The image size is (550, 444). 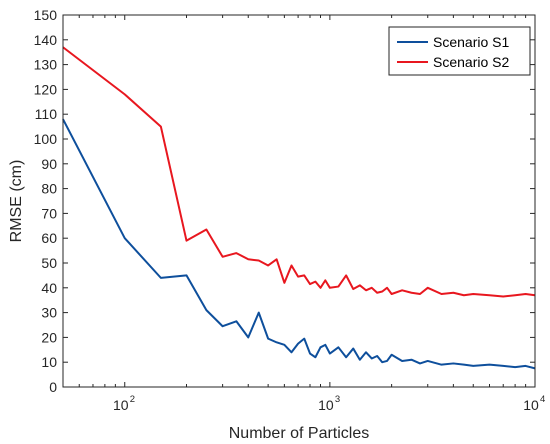 What do you see at coordinates (337, 399) in the screenshot?
I see `x-tick-label-exponent: 3` at bounding box center [337, 399].